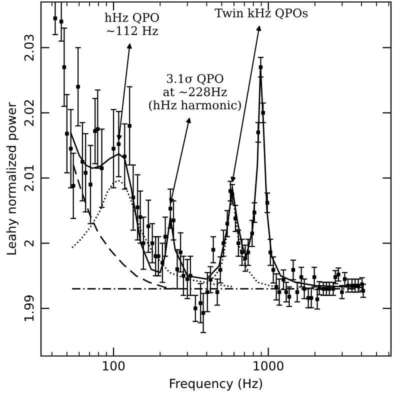  What do you see at coordinates (269, 366) in the screenshot?
I see `x-tick-label: 1000` at bounding box center [269, 366].